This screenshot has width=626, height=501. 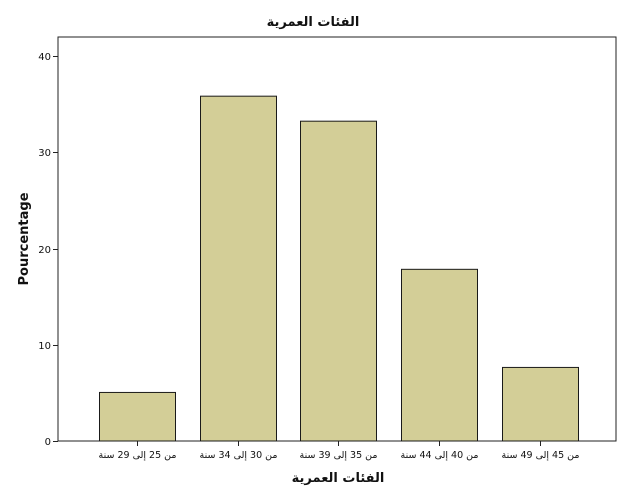 I want to click on y-axis-label: Pourcentage, so click(x=24, y=238).